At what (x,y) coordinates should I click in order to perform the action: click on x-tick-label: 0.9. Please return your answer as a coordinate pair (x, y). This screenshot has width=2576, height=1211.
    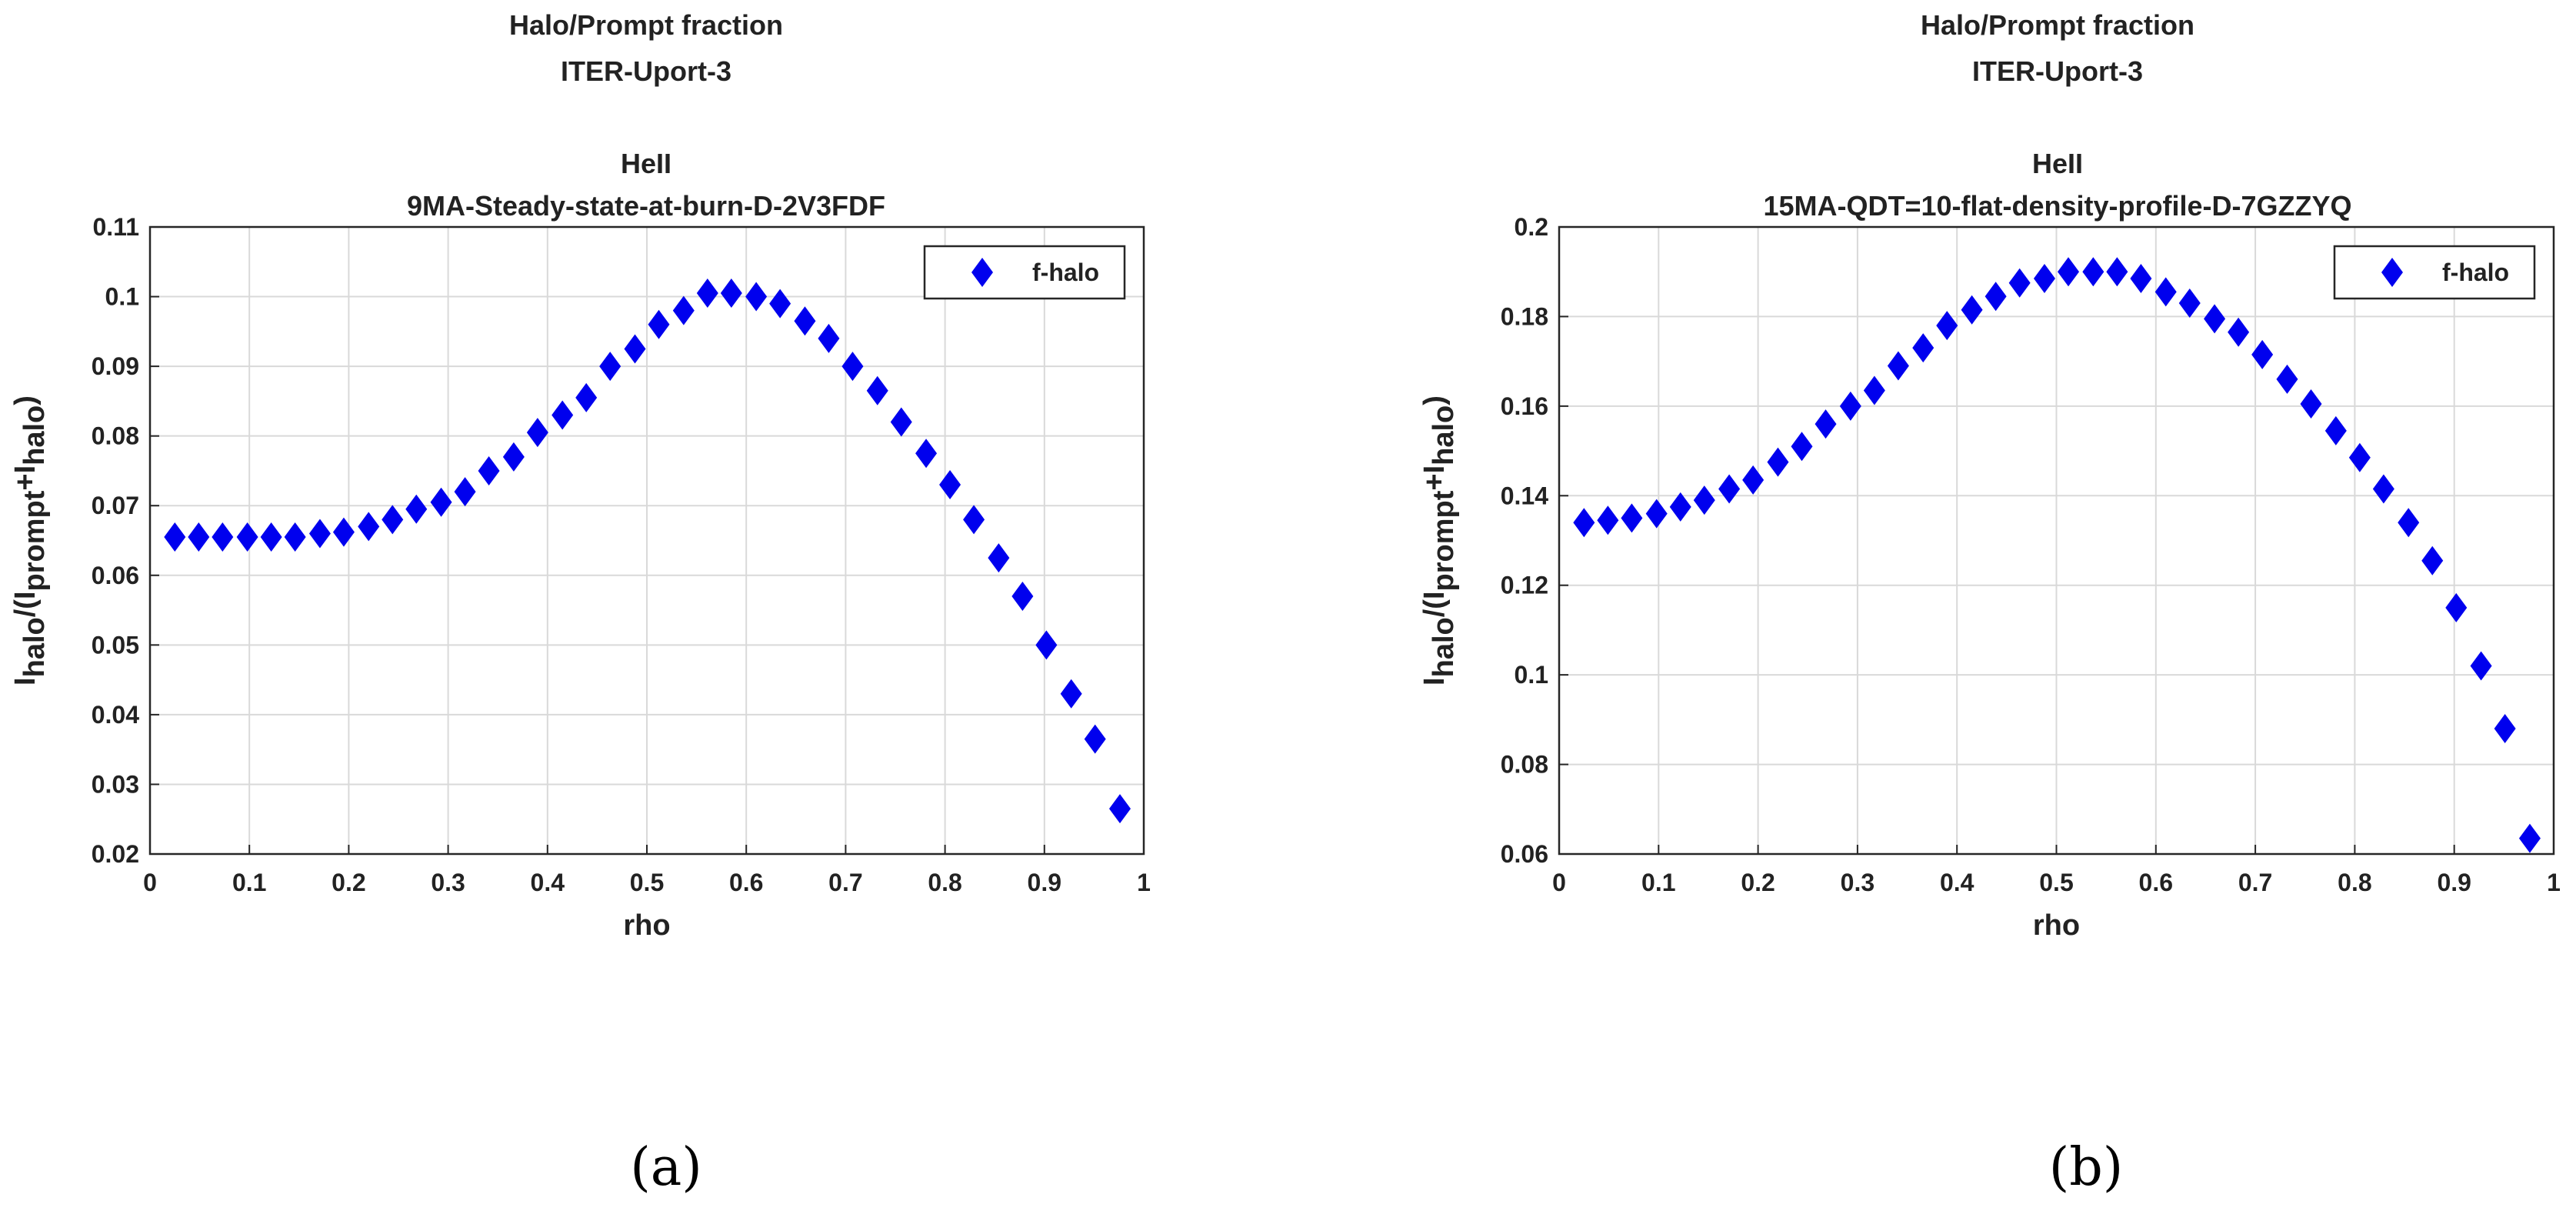
    Looking at the image, I should click on (1044, 882).